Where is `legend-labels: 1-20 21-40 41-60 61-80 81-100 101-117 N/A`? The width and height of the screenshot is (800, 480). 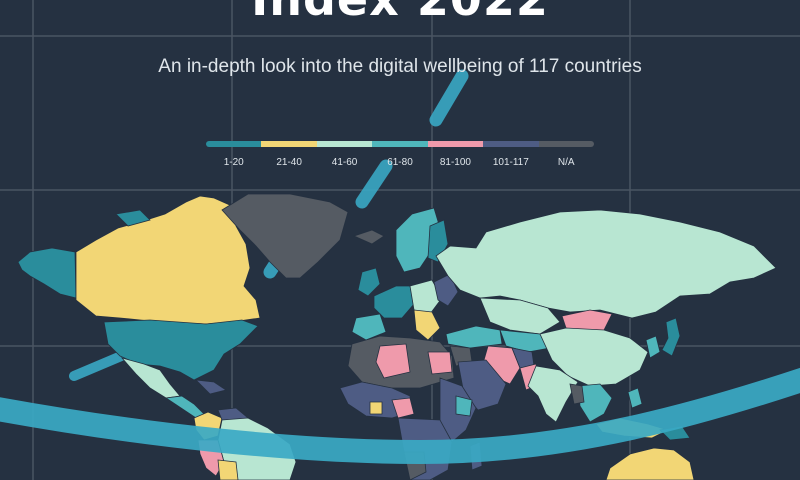 legend-labels: 1-20 21-40 41-60 61-80 81-100 101-117 N/A is located at coordinates (400, 162).